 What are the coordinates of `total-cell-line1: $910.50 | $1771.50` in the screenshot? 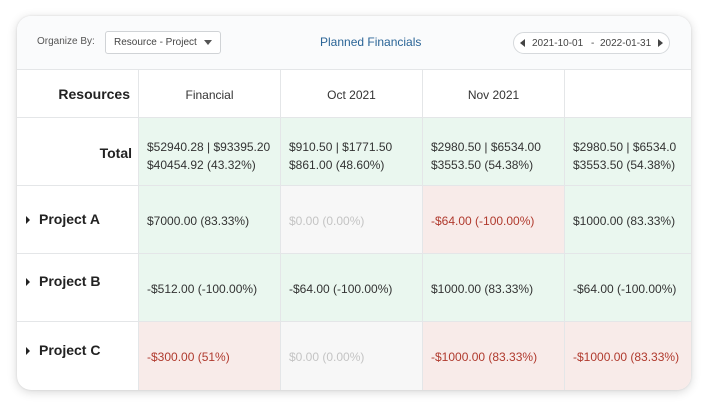 It's located at (341, 147).